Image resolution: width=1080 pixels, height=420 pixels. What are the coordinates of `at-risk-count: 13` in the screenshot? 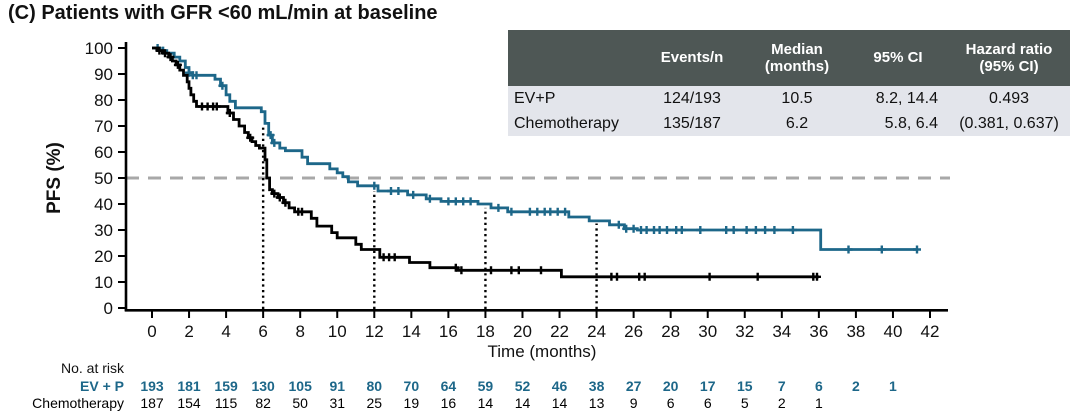 It's located at (597, 403).